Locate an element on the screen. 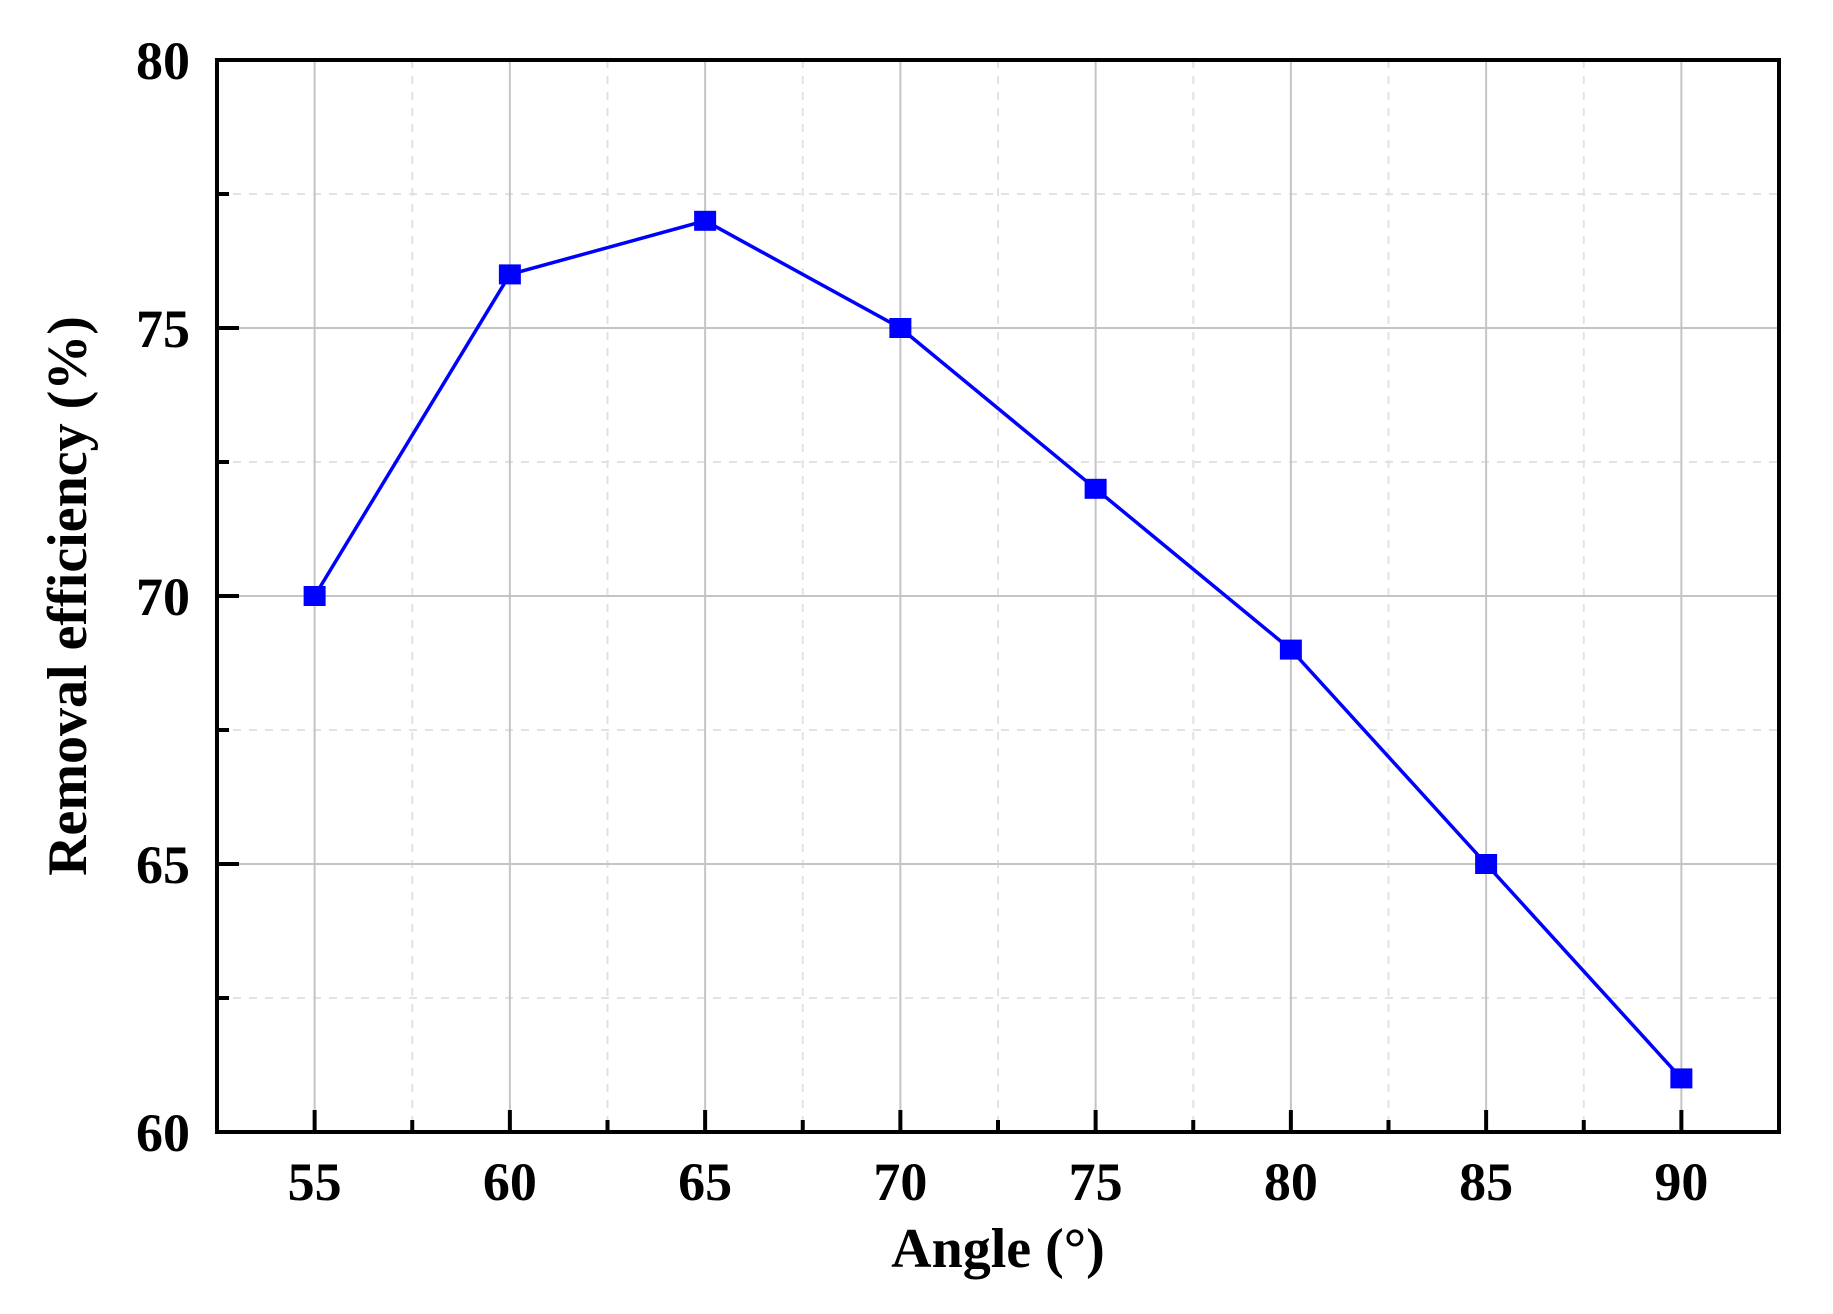 This screenshot has width=1833, height=1314. x-tick-labels: 55 60 65 70 75 80 85 90 is located at coordinates (998, 1182).